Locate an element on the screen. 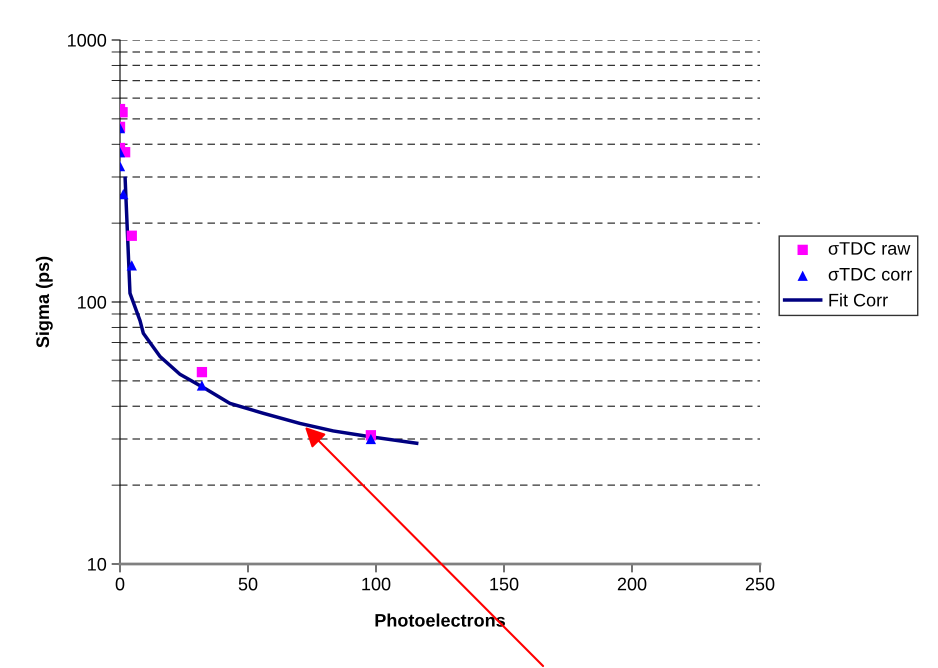 This screenshot has width=938, height=668. legend-label: σTDC corr is located at coordinates (870, 274).